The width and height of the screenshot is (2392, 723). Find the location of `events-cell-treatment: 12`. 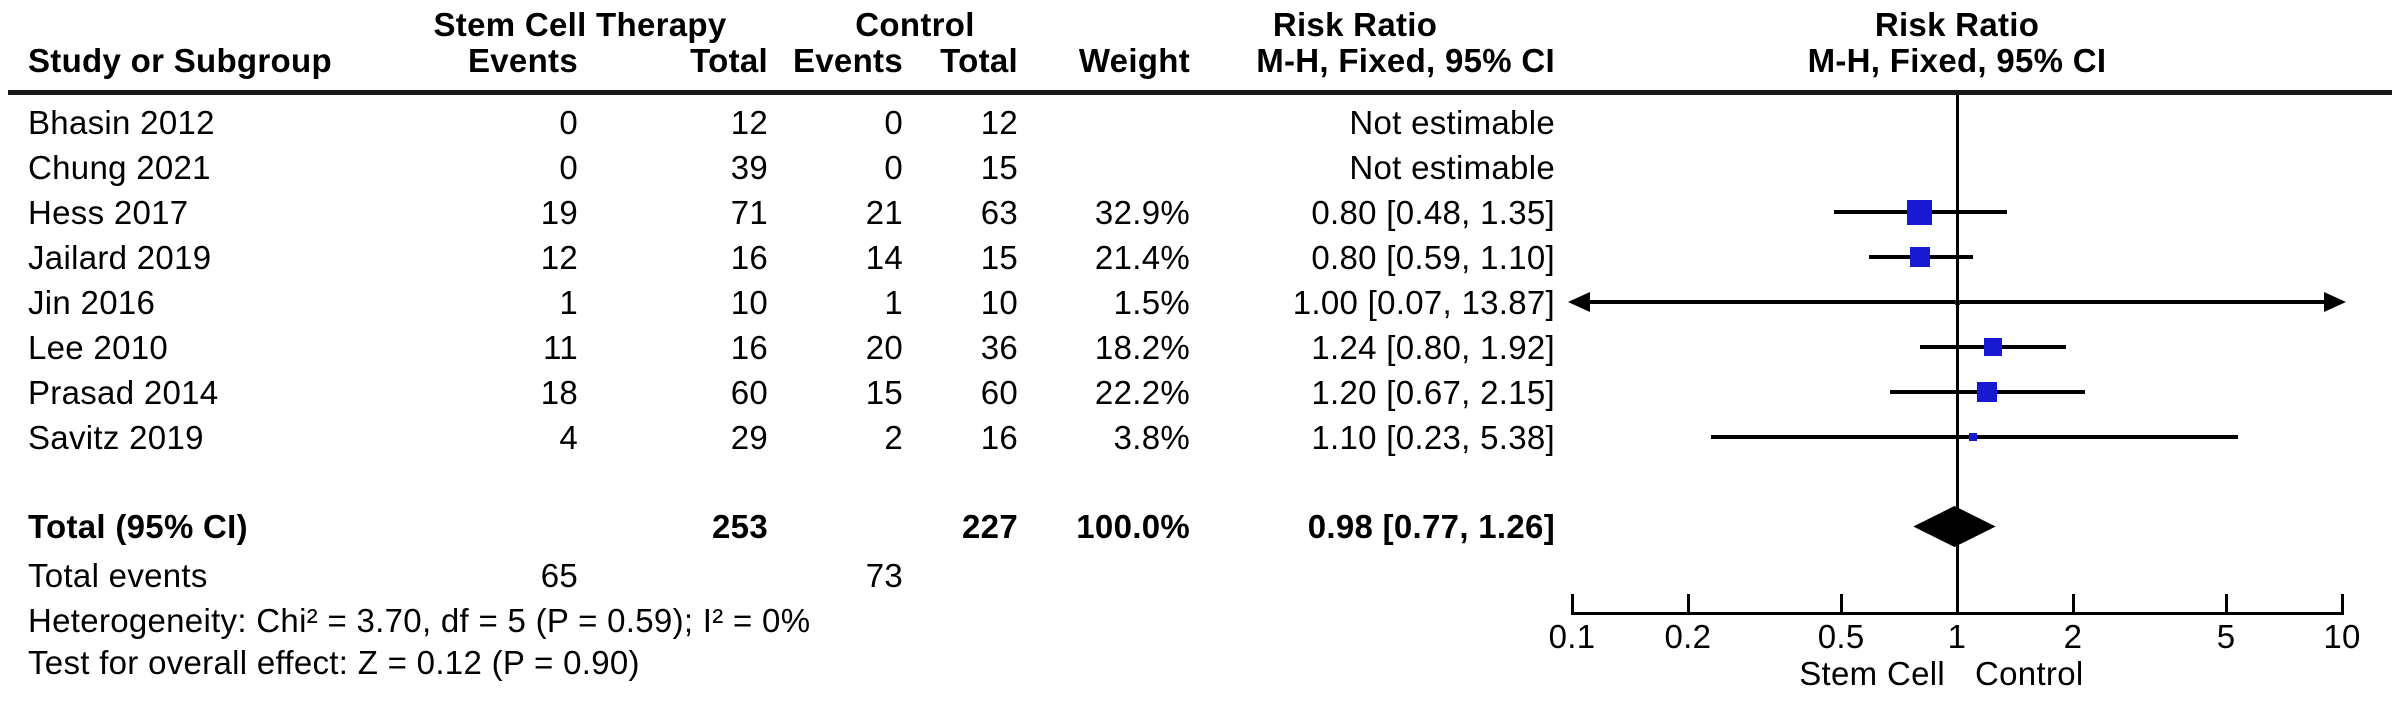

events-cell-treatment: 12 is located at coordinates (559, 257).